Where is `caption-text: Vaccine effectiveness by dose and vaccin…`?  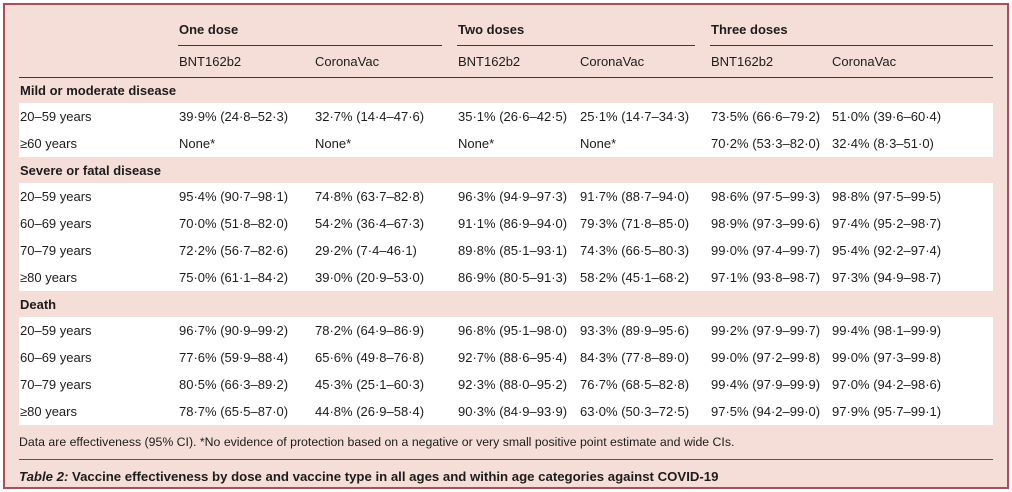
caption-text: Vaccine effectiveness by dose and vaccin… is located at coordinates (393, 476).